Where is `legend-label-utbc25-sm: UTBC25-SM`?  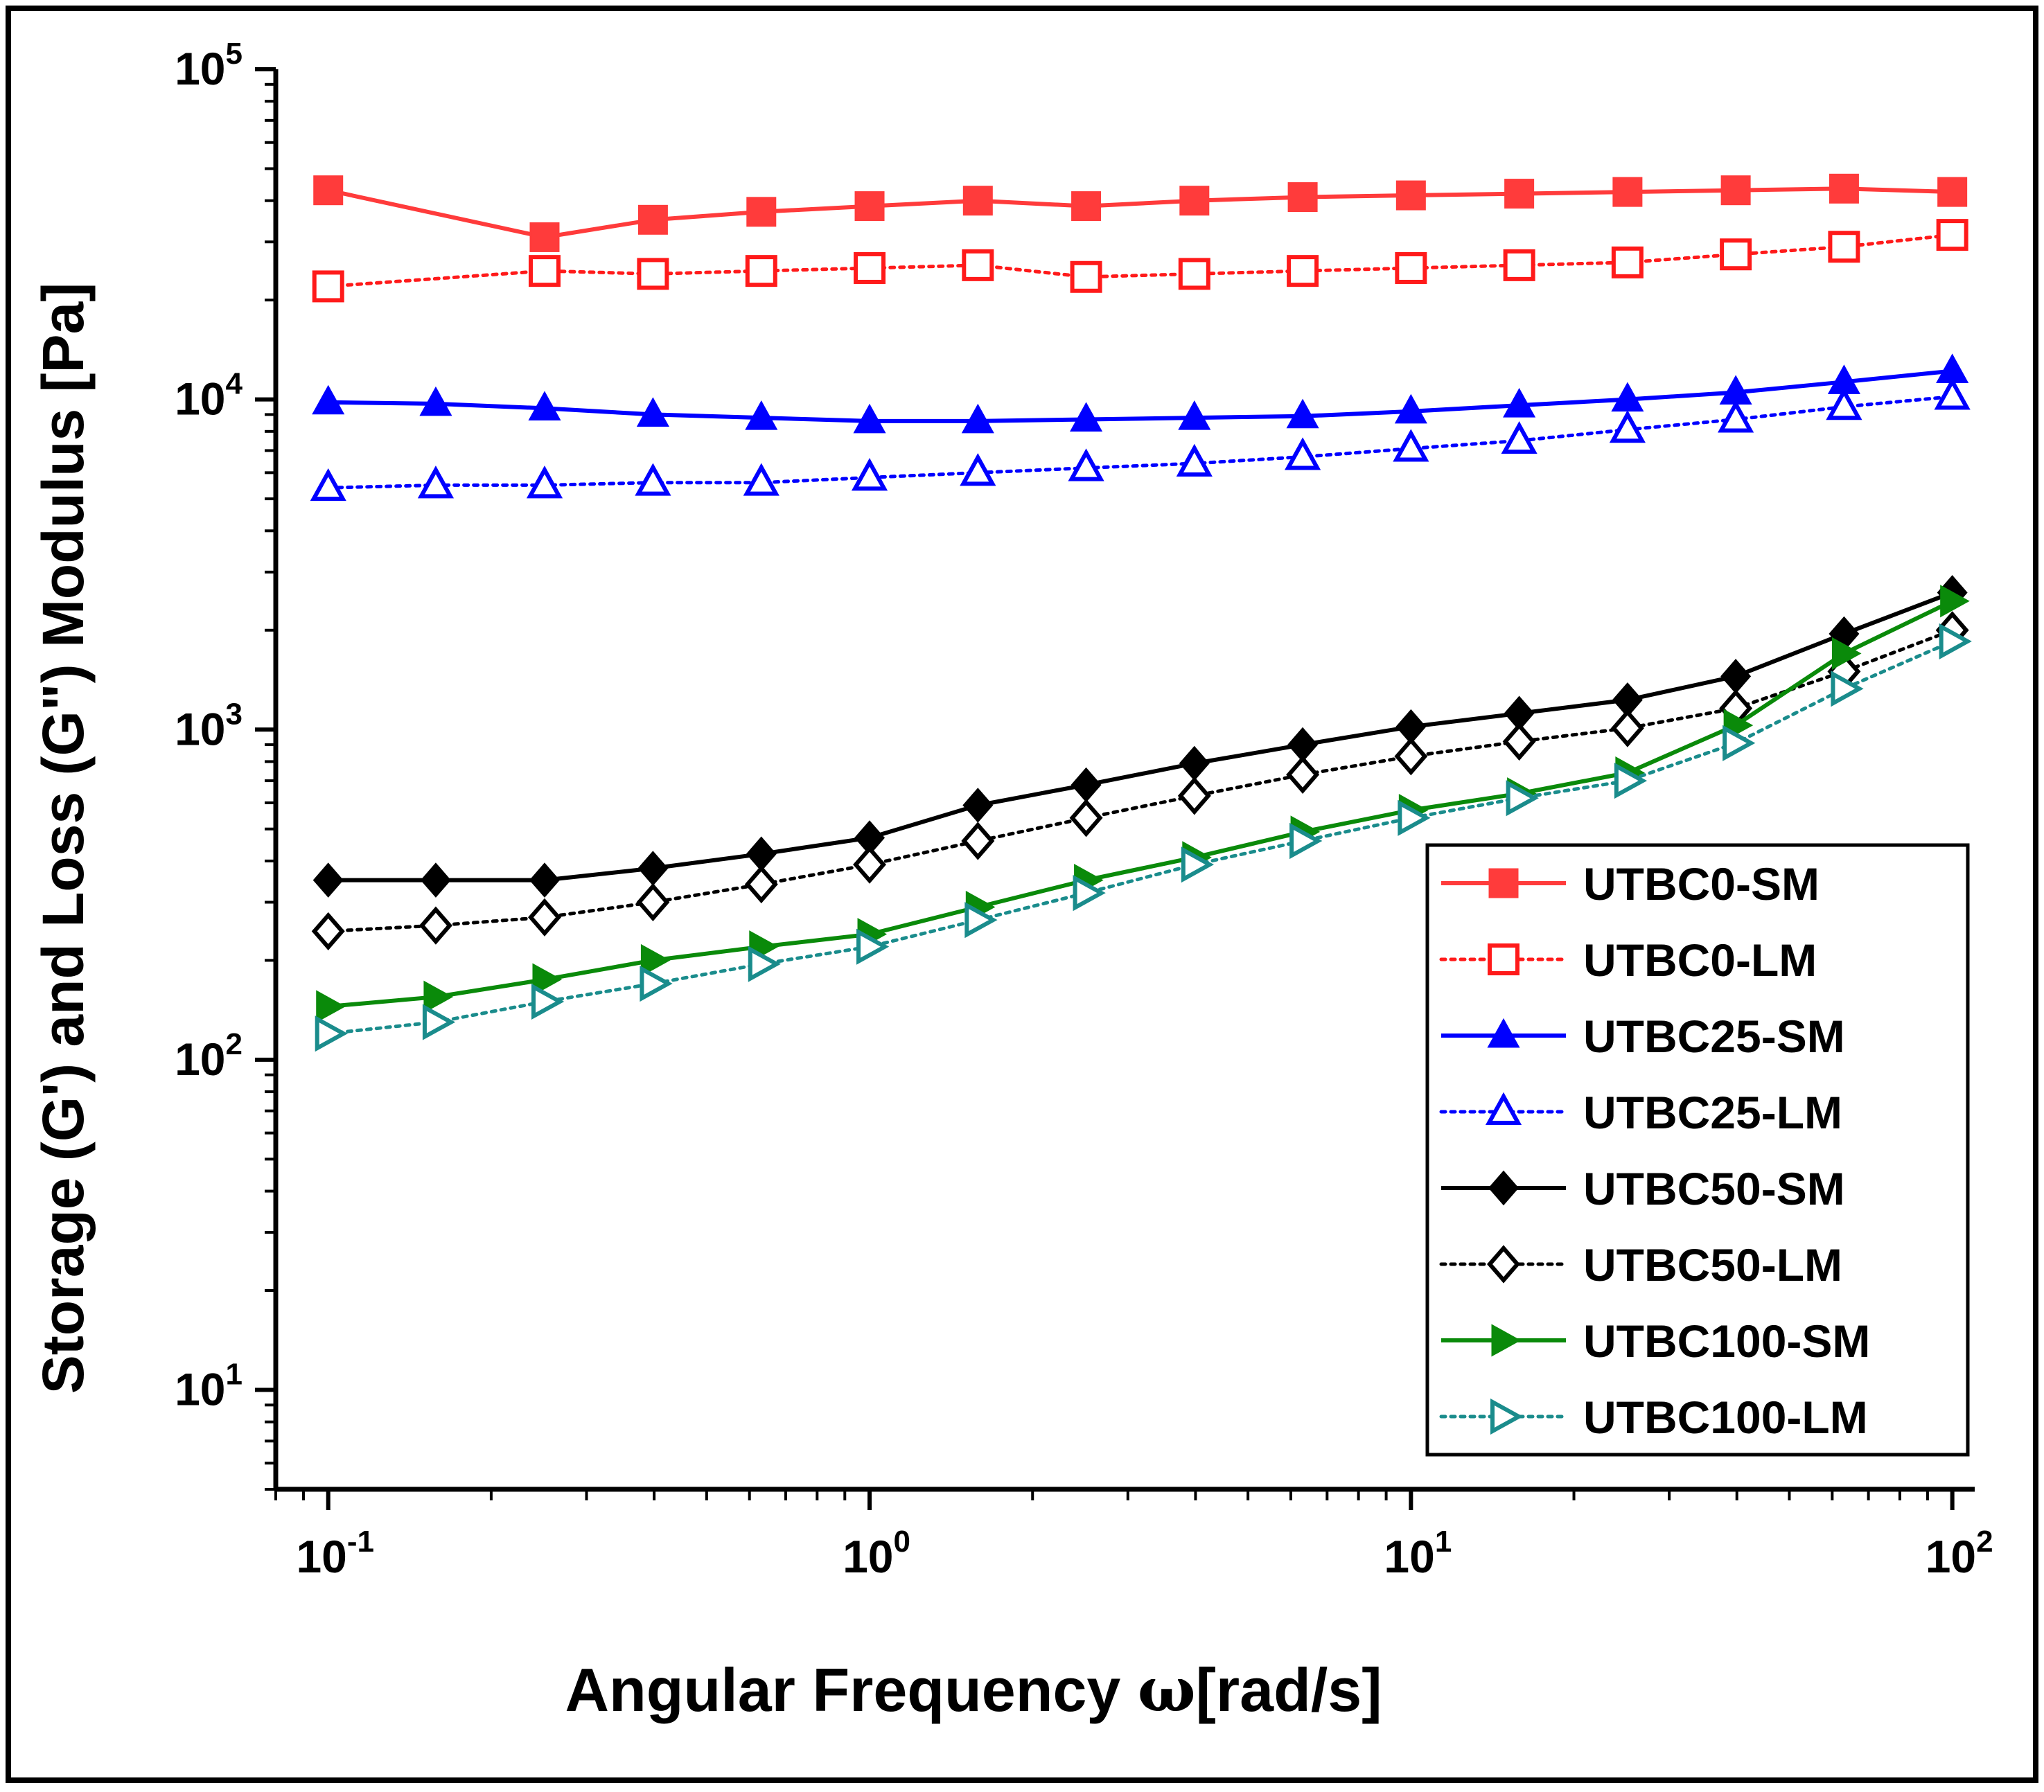
legend-label-utbc25-sm: UTBC25-SM is located at coordinates (1714, 1036).